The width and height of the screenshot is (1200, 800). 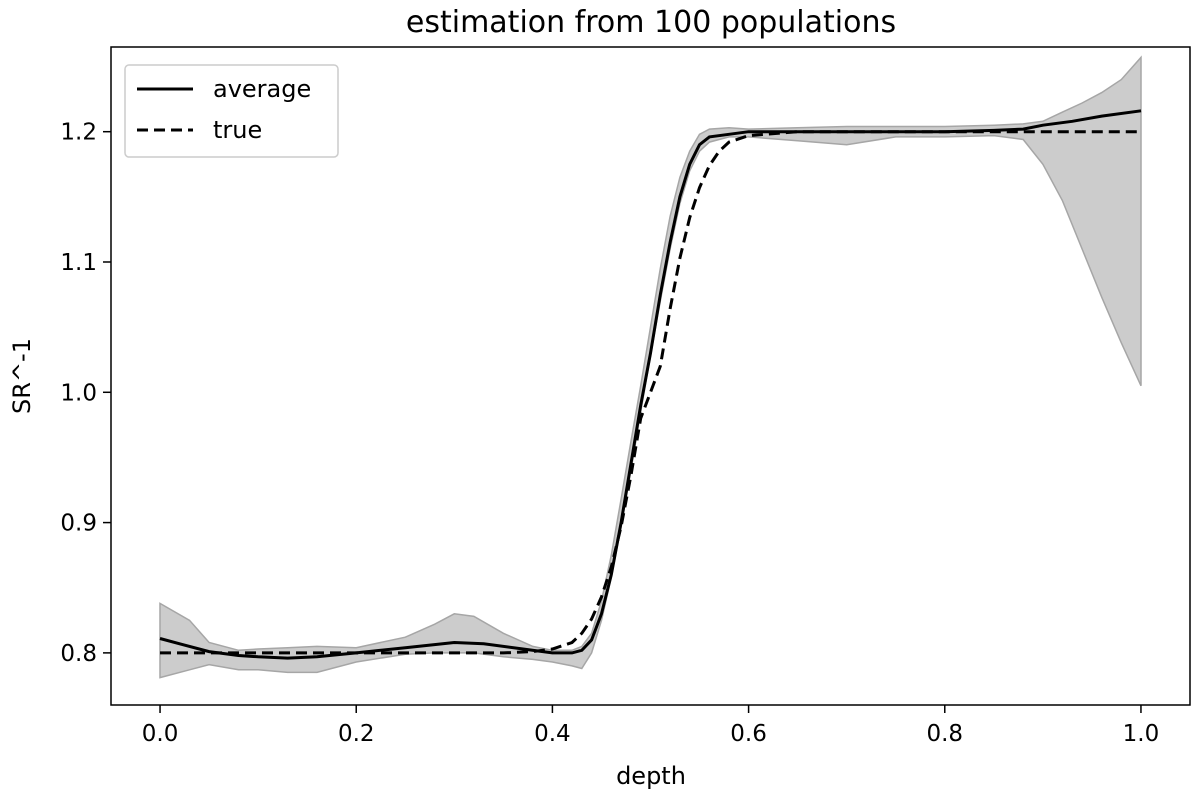 What do you see at coordinates (651, 776) in the screenshot?
I see `x-axis-label: depth` at bounding box center [651, 776].